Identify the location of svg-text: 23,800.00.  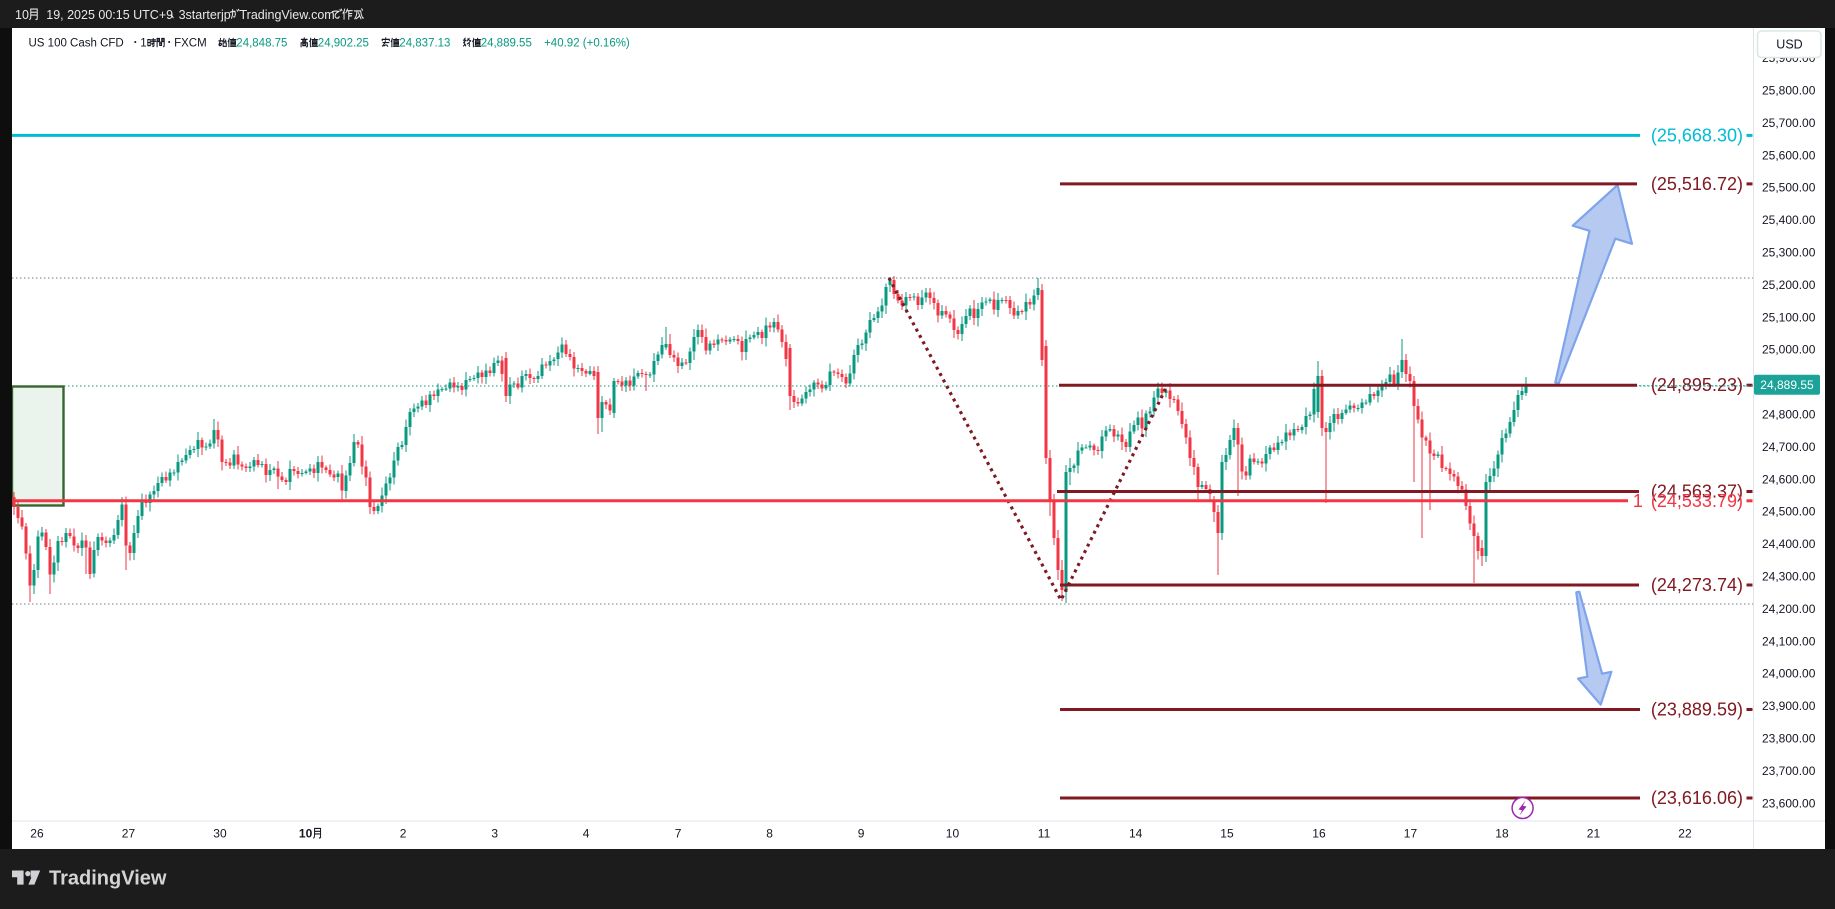
(1789, 739).